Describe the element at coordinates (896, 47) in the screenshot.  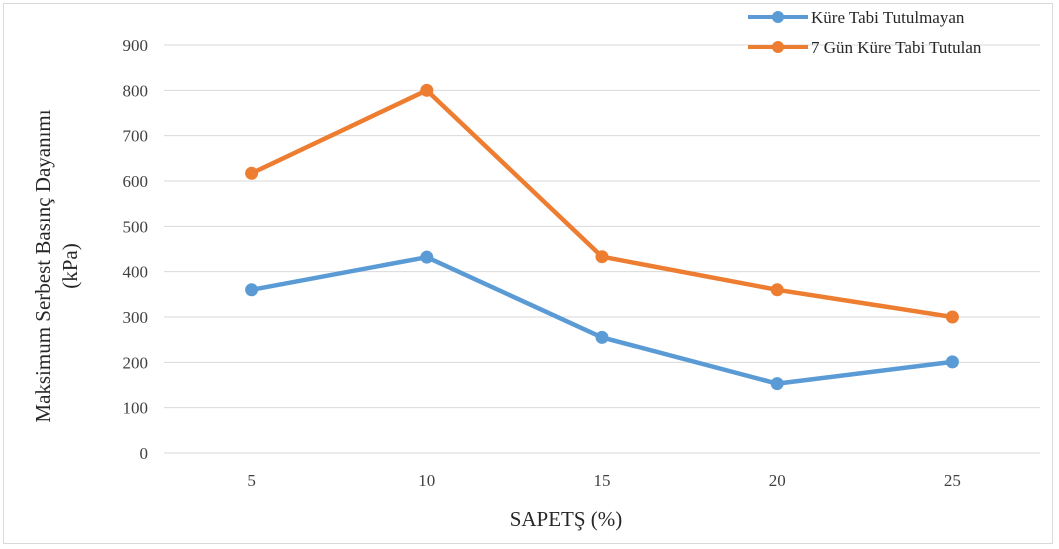
I see `legend-label-series-2: 7 Gün Küre Tabi Tutulan` at that location.